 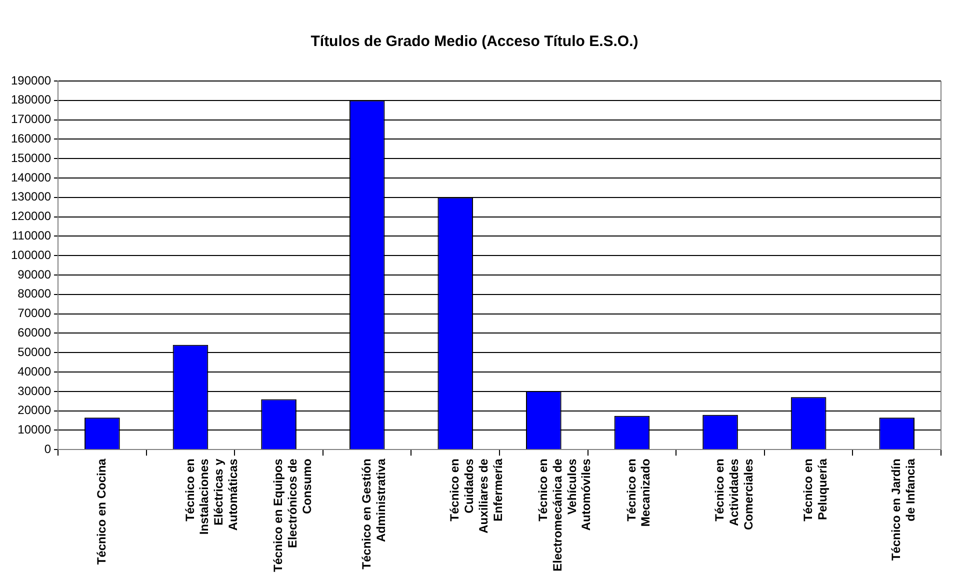 What do you see at coordinates (31, 80) in the screenshot?
I see `y-tick-label: 190000` at bounding box center [31, 80].